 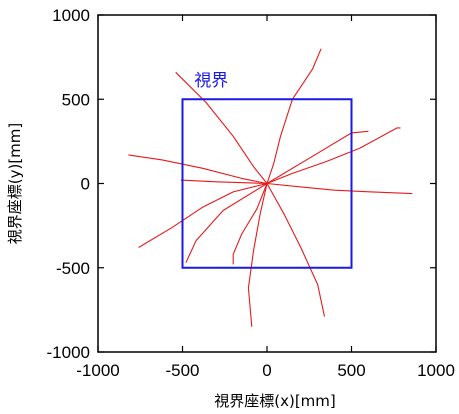 I want to click on x-tick-label: 0, so click(x=266, y=370).